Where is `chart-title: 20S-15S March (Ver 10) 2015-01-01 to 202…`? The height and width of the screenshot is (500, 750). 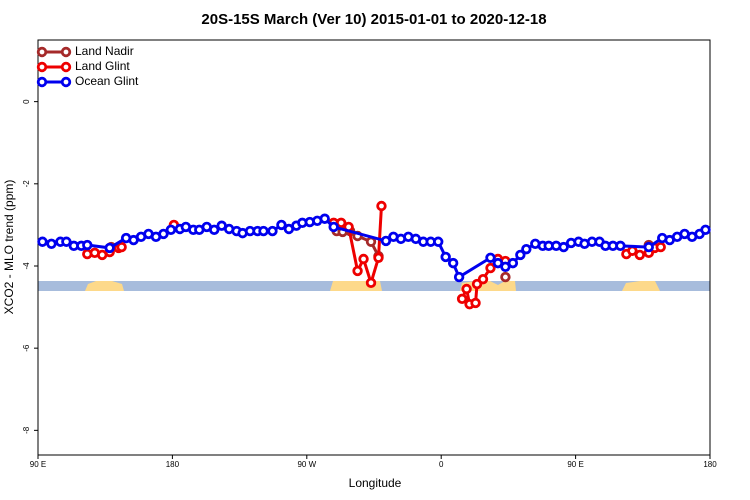
chart-title: 20S-15S March (Ver 10) 2015-01-01 to 202… is located at coordinates (373, 19).